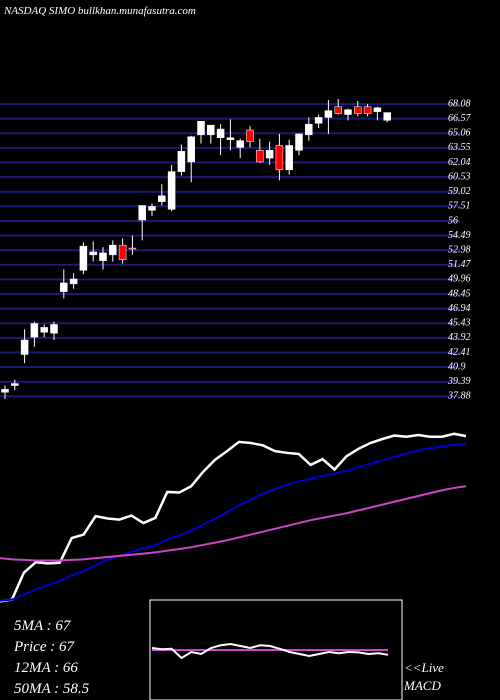 This screenshot has width=500, height=700. I want to click on chart-title: NASDAQ SIMO bullkhan.munafasutra.com, so click(99, 11).